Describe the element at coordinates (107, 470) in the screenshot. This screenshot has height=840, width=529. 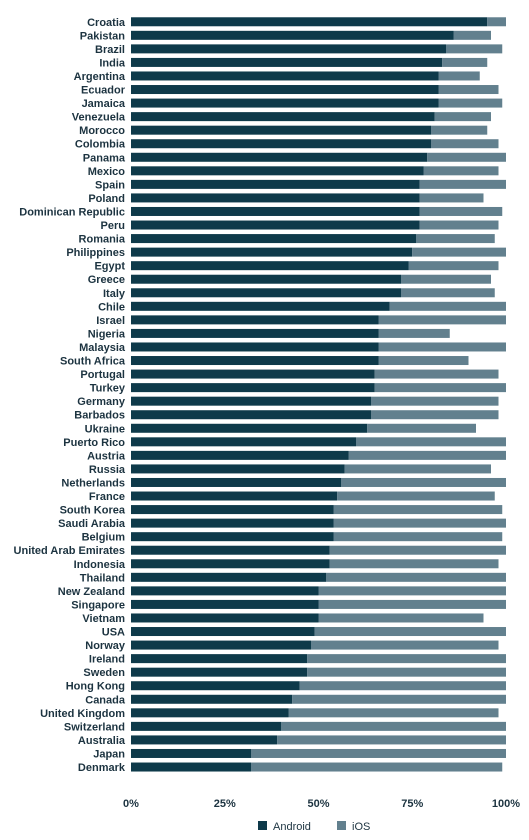
I see `category-label-russia: Russia` at that location.